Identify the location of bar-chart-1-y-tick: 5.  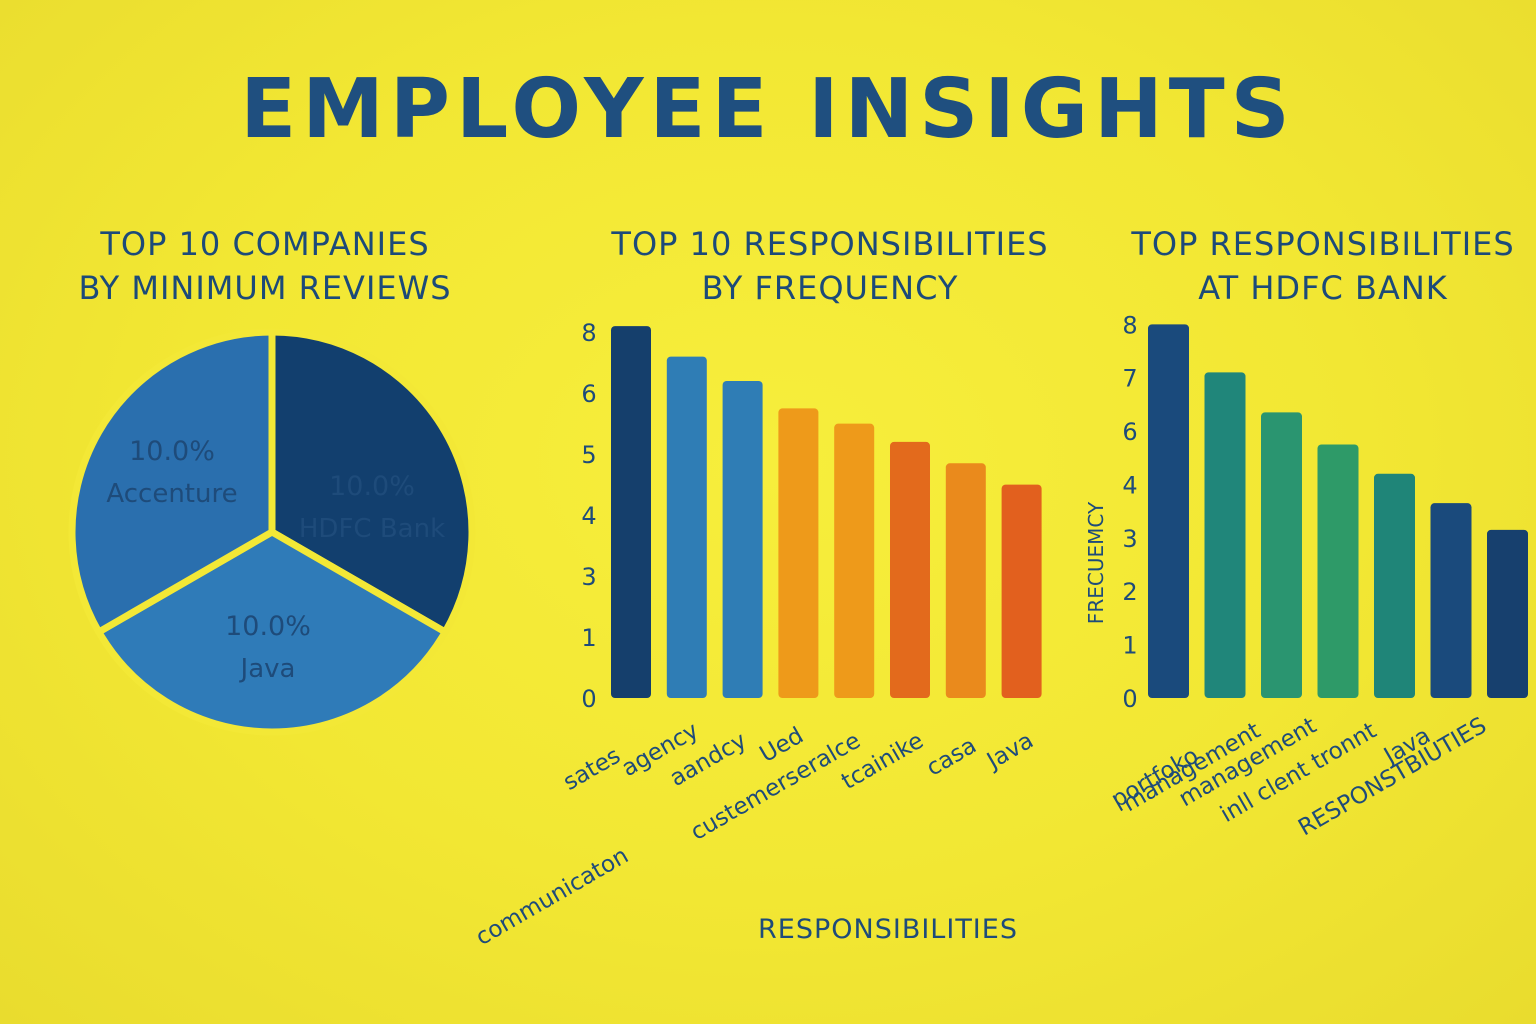
(588, 455).